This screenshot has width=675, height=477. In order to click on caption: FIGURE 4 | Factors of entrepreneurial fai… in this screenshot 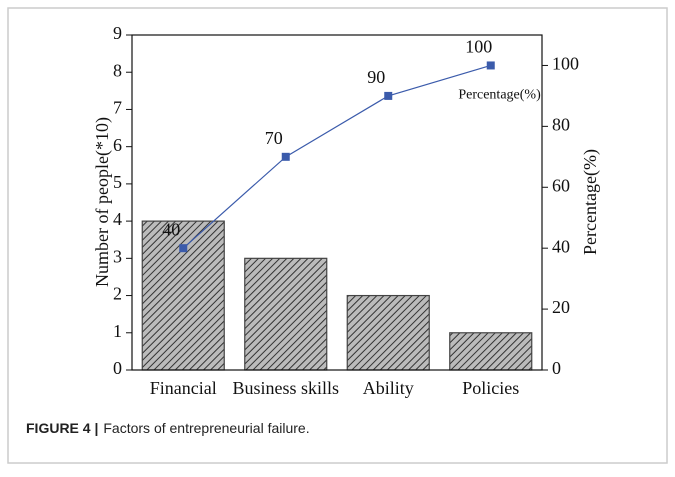, I will do `click(168, 428)`.